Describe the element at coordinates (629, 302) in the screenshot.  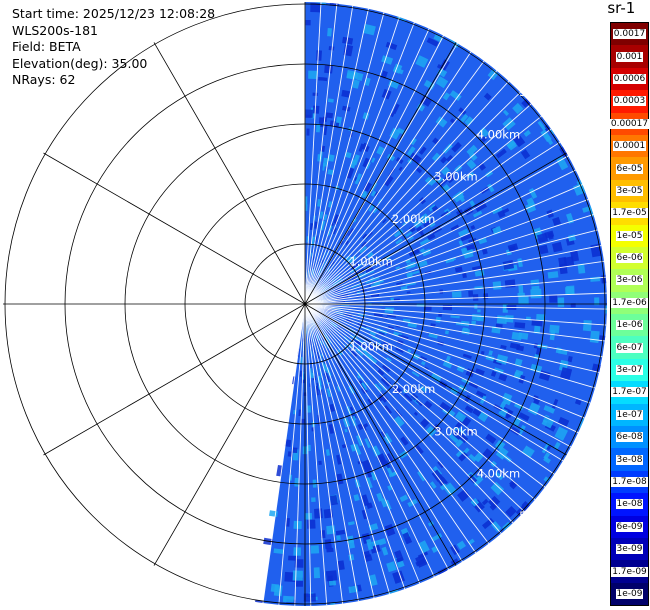
I see `color-scale-label: 1.7e-06` at that location.